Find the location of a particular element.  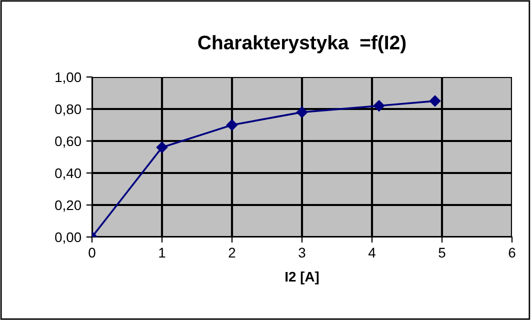

x-tick-label: 0 is located at coordinates (92, 253).